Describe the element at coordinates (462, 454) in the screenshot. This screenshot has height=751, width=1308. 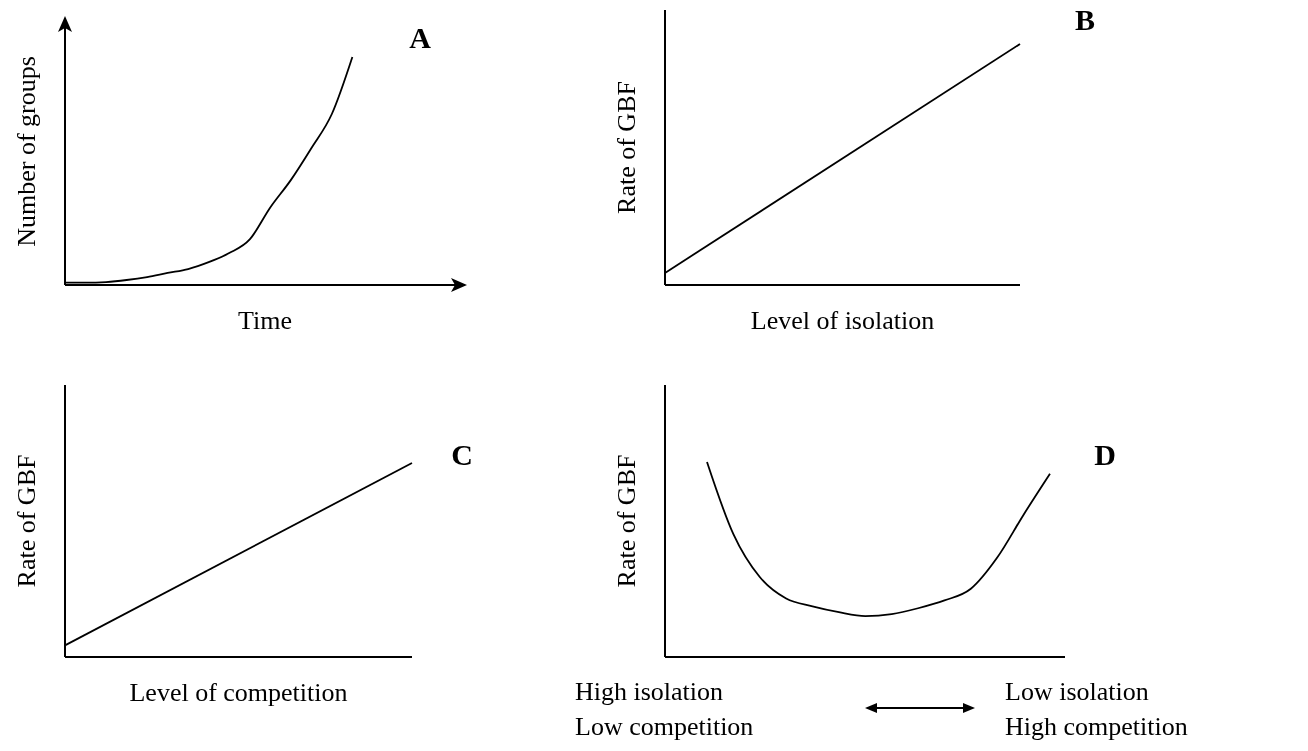
I see `annotation: C` at that location.